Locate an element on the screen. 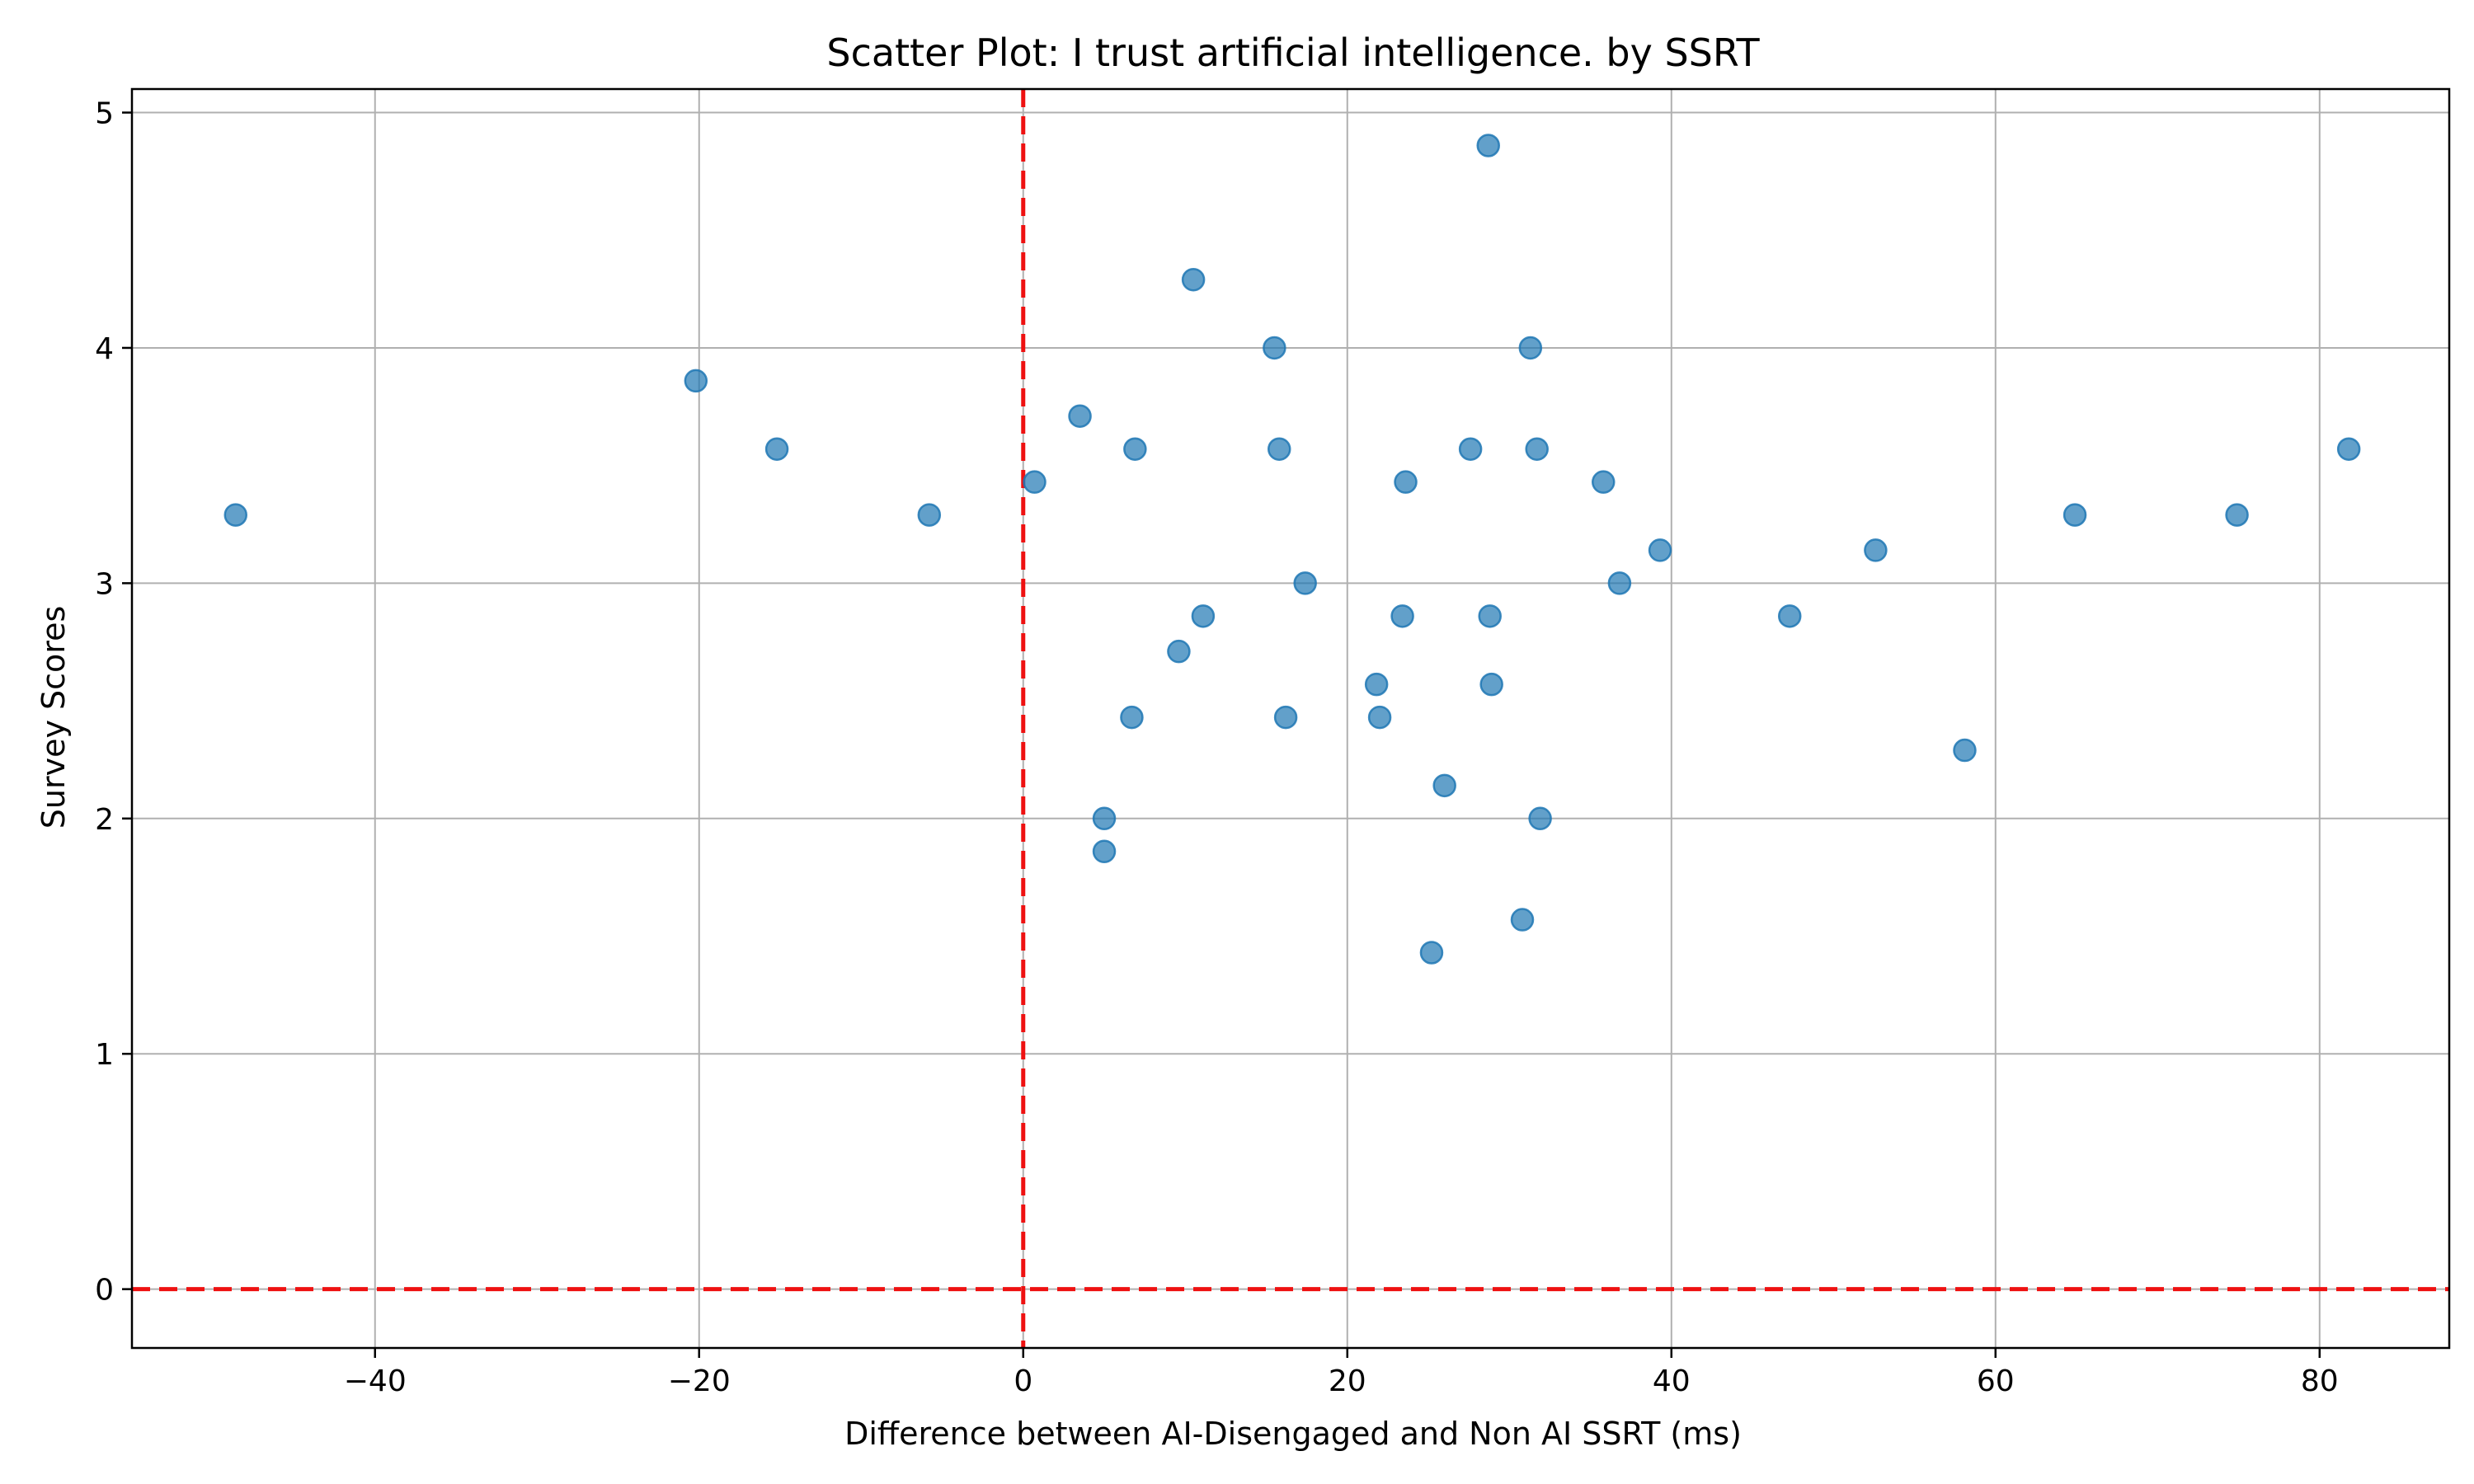  y-tick-label: 0 is located at coordinates (104, 1291).